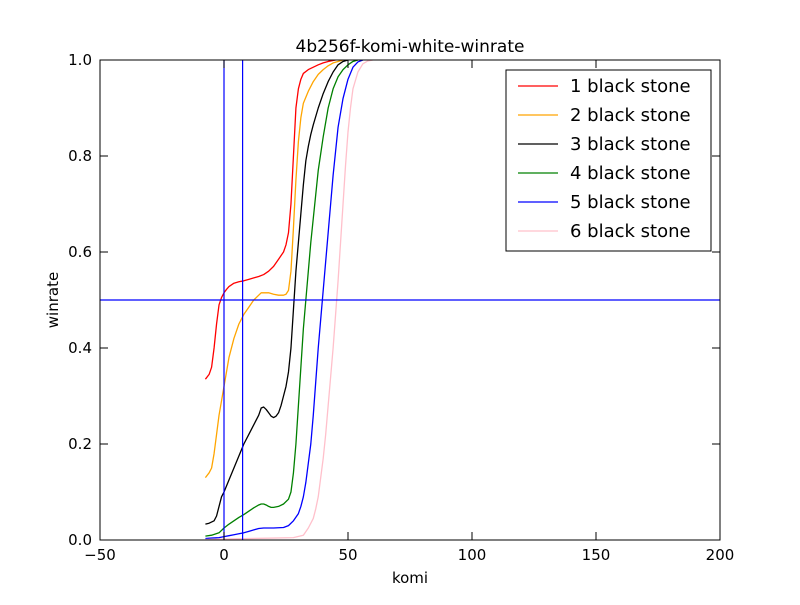 The image size is (800, 605). I want to click on x-axis-label: komi, so click(410, 578).